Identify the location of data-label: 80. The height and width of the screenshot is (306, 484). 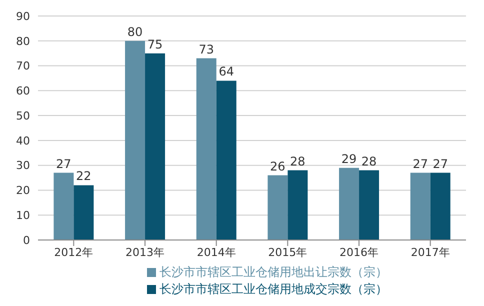
(135, 31).